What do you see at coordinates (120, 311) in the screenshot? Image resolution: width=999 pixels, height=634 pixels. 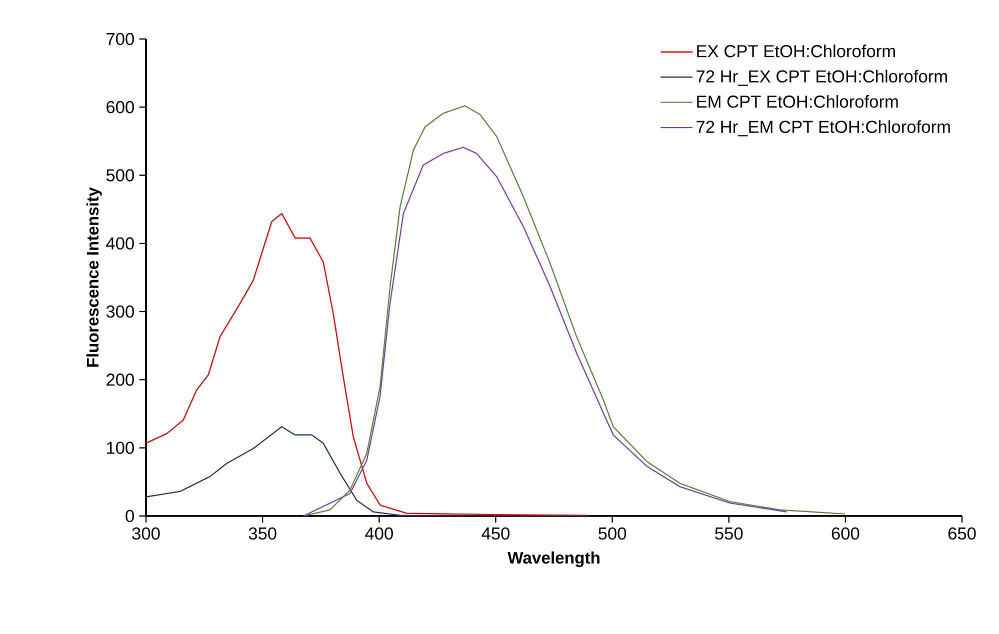 I see `y-tick-label: 300` at bounding box center [120, 311].